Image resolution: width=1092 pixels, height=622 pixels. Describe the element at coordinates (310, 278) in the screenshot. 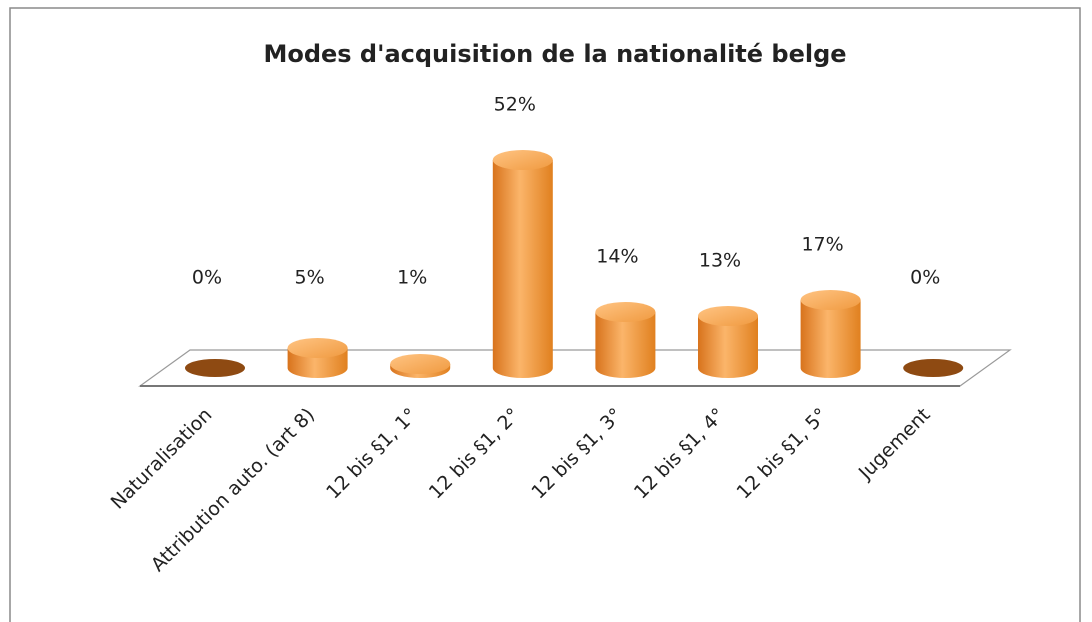

I see `value-label: 5%` at that location.